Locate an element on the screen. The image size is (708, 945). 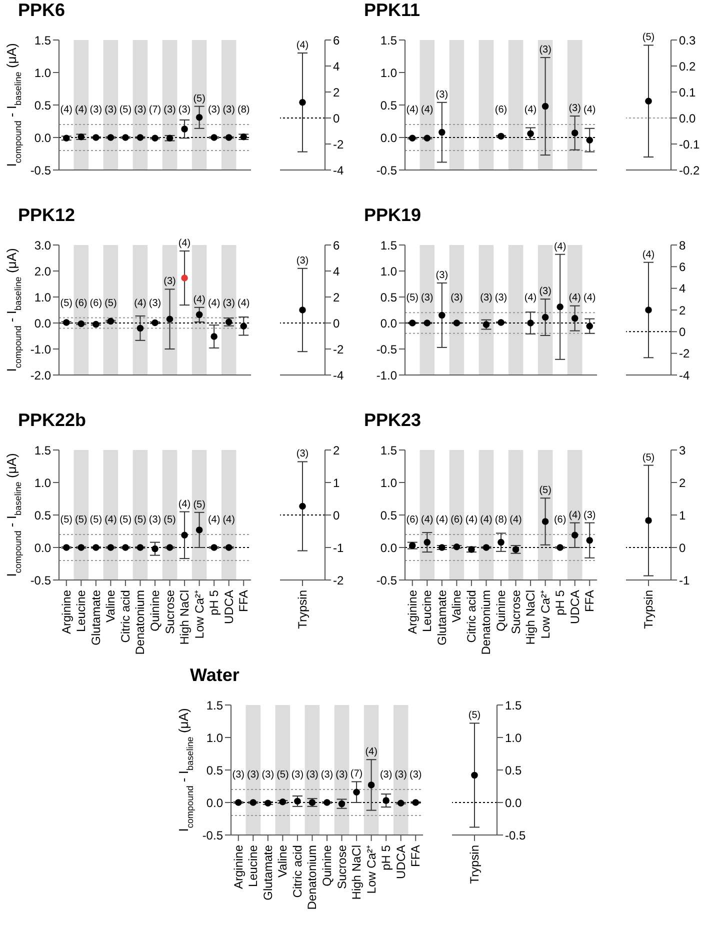
x-tick-label: UDCA is located at coordinates (401, 862).